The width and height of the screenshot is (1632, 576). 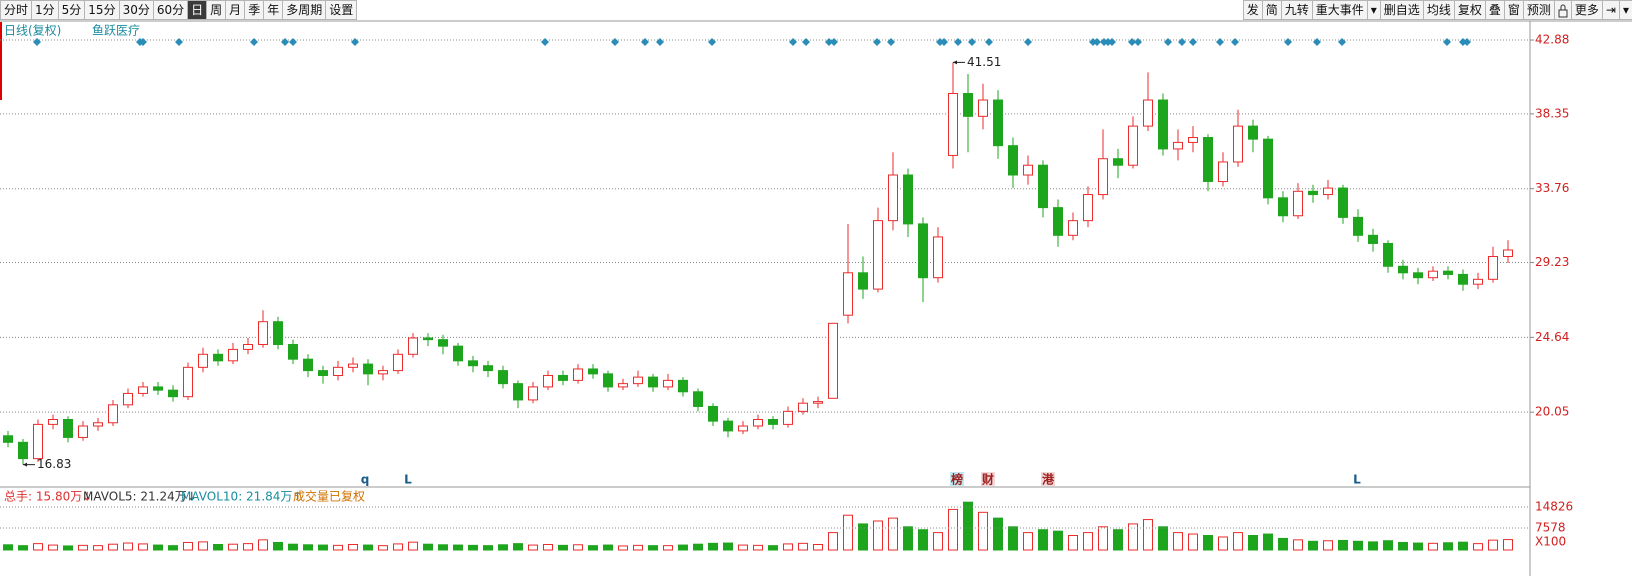 I want to click on lock-icon, so click(x=1563, y=10).